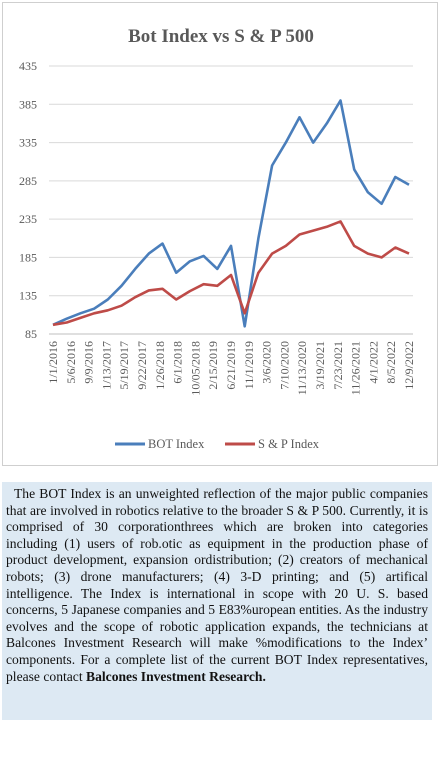  I want to click on x-tick-label: 2/15/2019, so click(213, 365).